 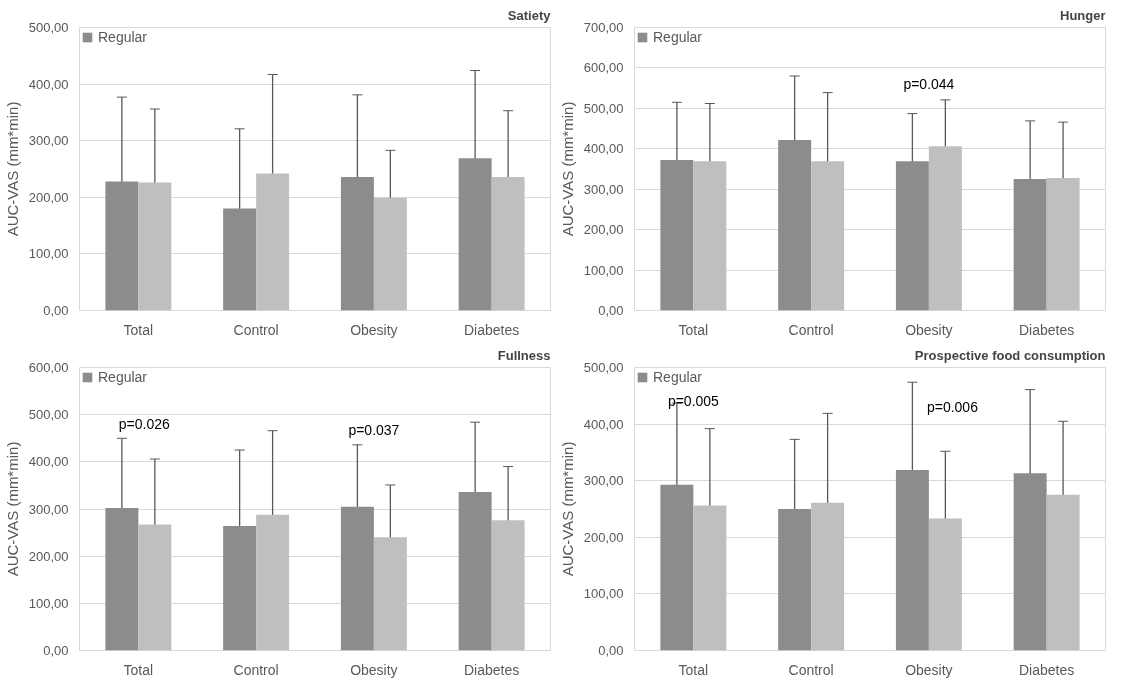 I want to click on annotation: p=0.005, so click(x=693, y=401).